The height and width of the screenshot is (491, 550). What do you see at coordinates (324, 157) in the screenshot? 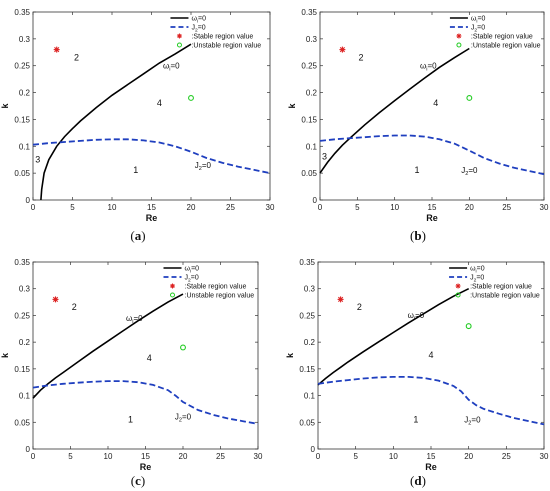
I see `region-label: 3` at bounding box center [324, 157].